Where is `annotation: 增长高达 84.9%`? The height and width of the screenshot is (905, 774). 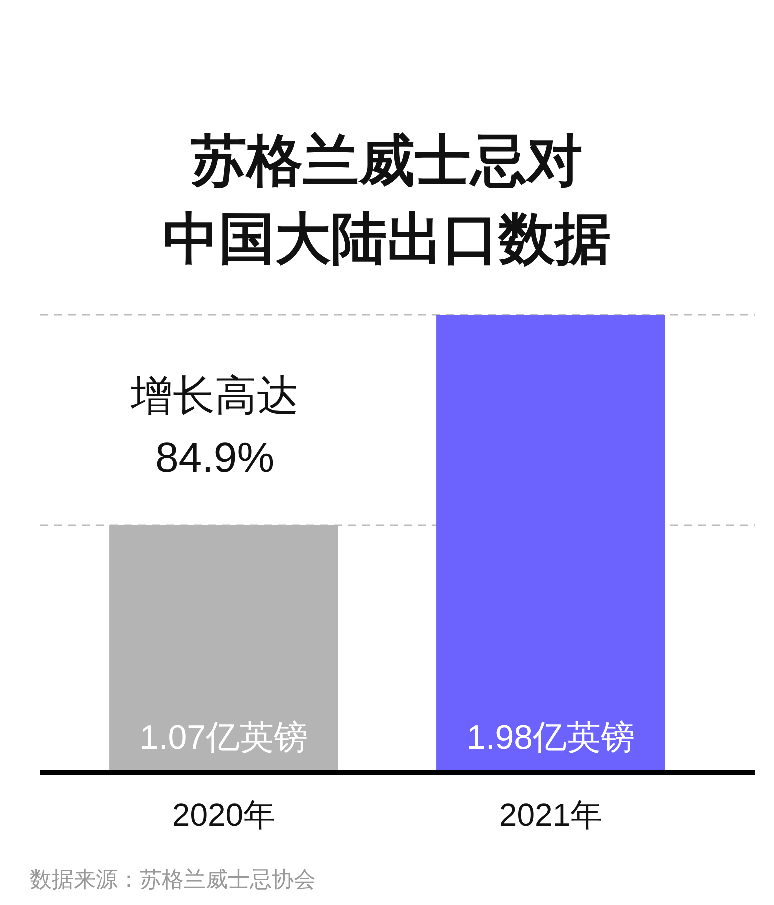
annotation: 增长高达 84.9% is located at coordinates (214, 426).